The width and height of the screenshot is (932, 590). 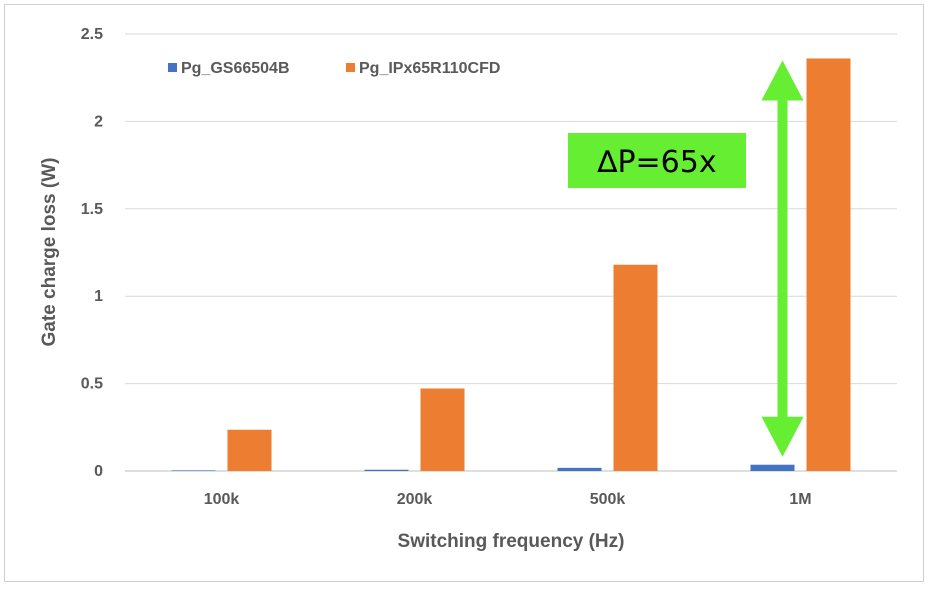 I want to click on y-tick-label: 2.5, so click(x=92, y=34).